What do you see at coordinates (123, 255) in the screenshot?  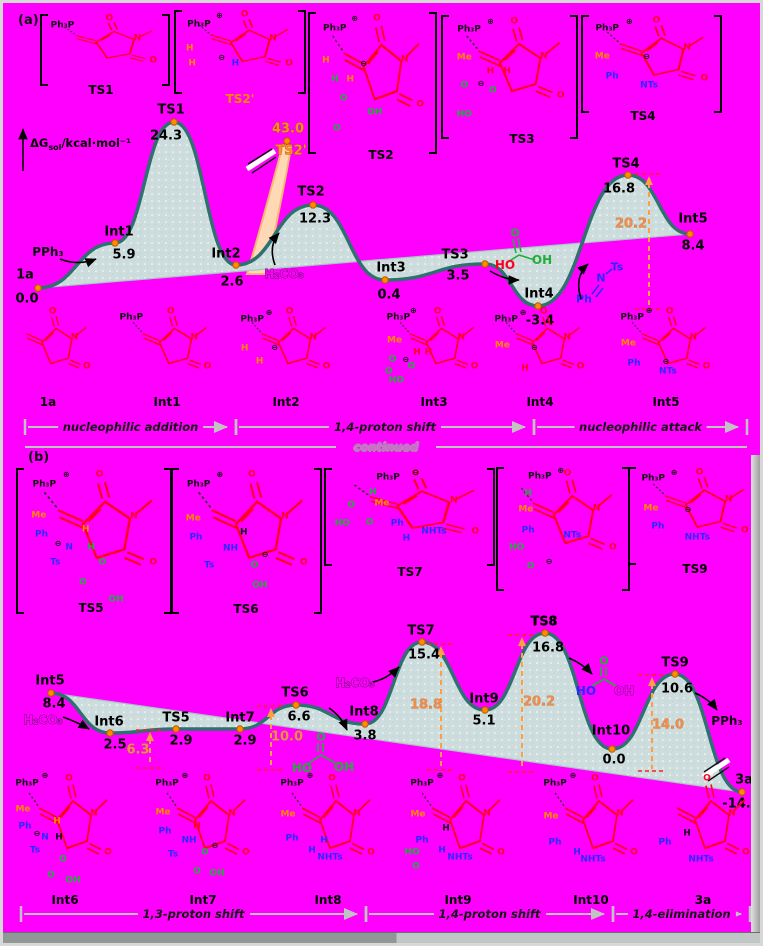 I see `point-value: 5.9` at bounding box center [123, 255].